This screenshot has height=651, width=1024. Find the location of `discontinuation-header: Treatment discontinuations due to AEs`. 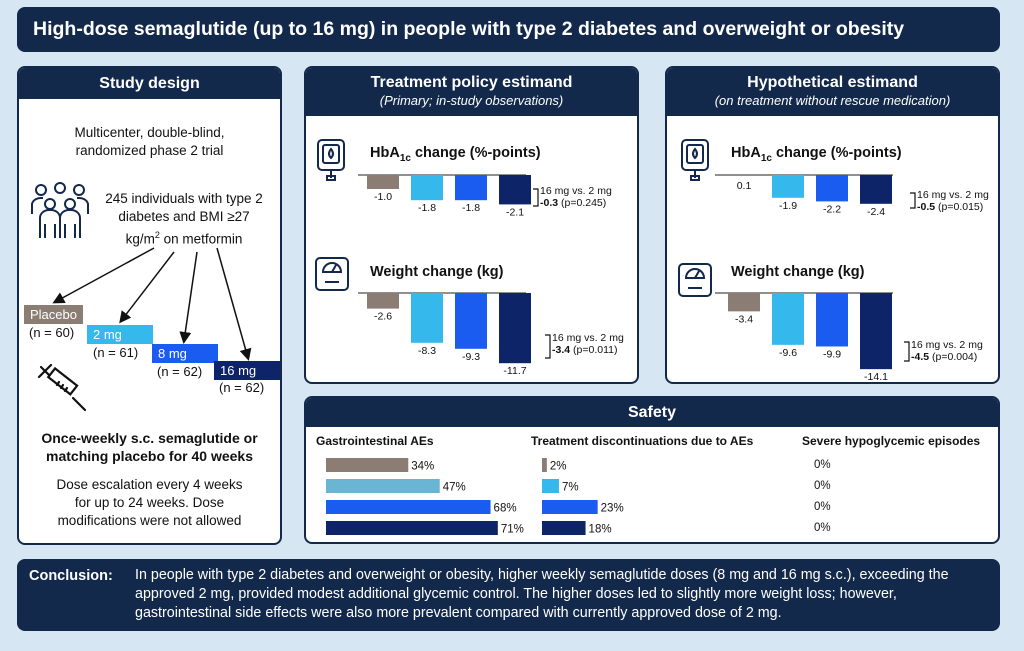

discontinuation-header: Treatment discontinuations due to AEs is located at coordinates (642, 441).